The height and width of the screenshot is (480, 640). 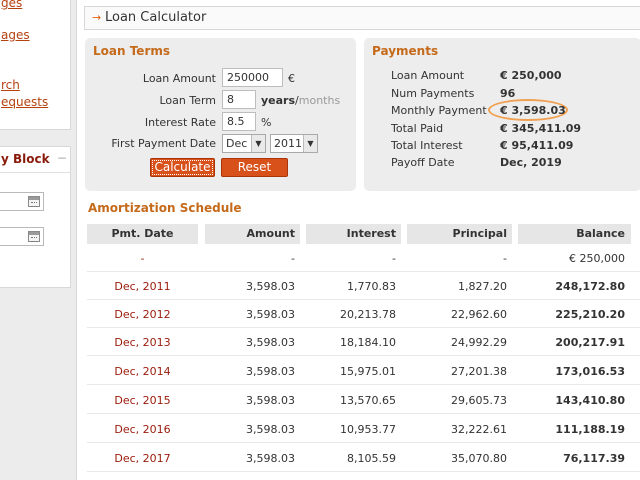 I want to click on column-header-date: Pmt. Date, so click(x=142, y=234).